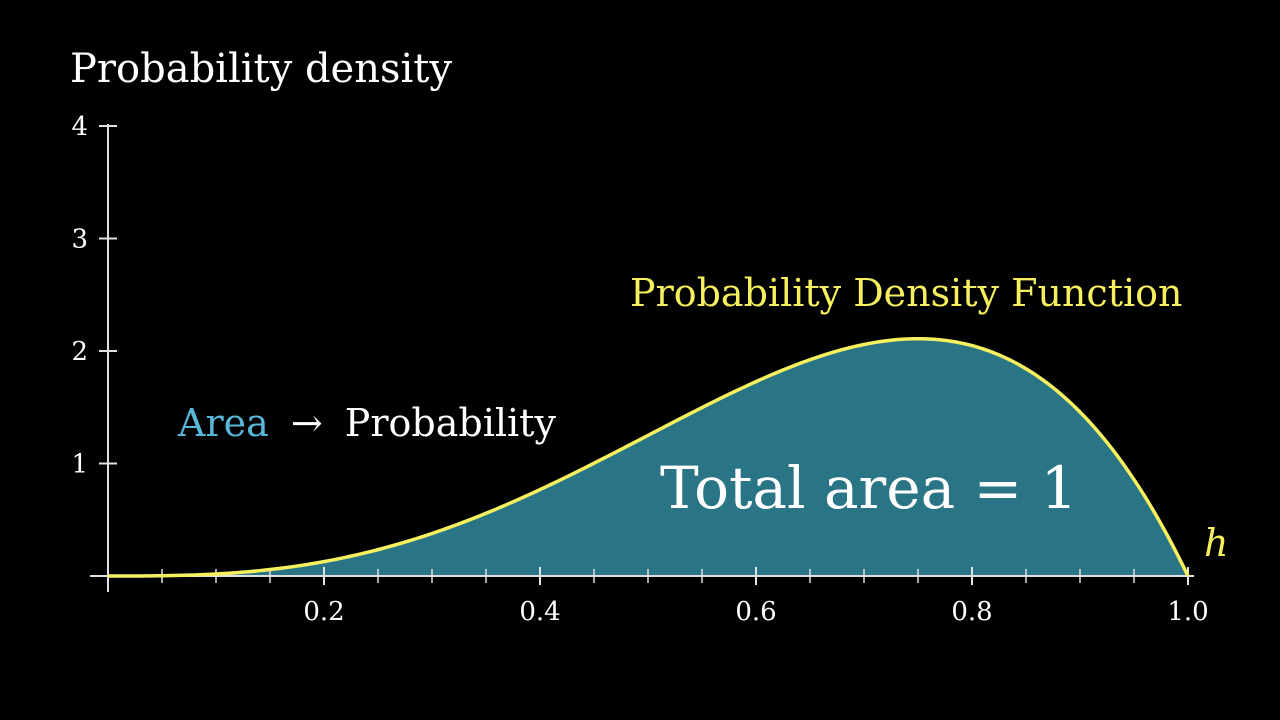  I want to click on y-tick-label: 3, so click(79, 240).